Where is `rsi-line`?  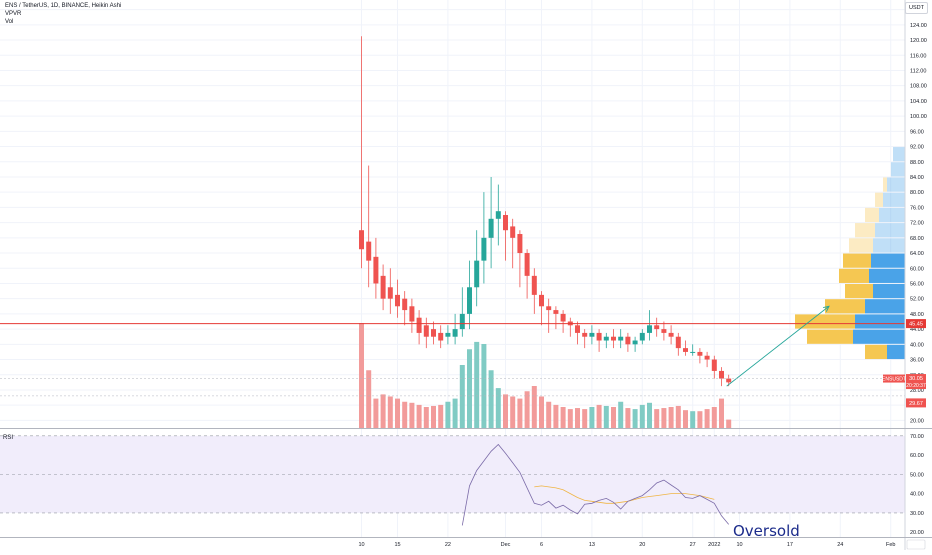 rsi-line is located at coordinates (595, 484).